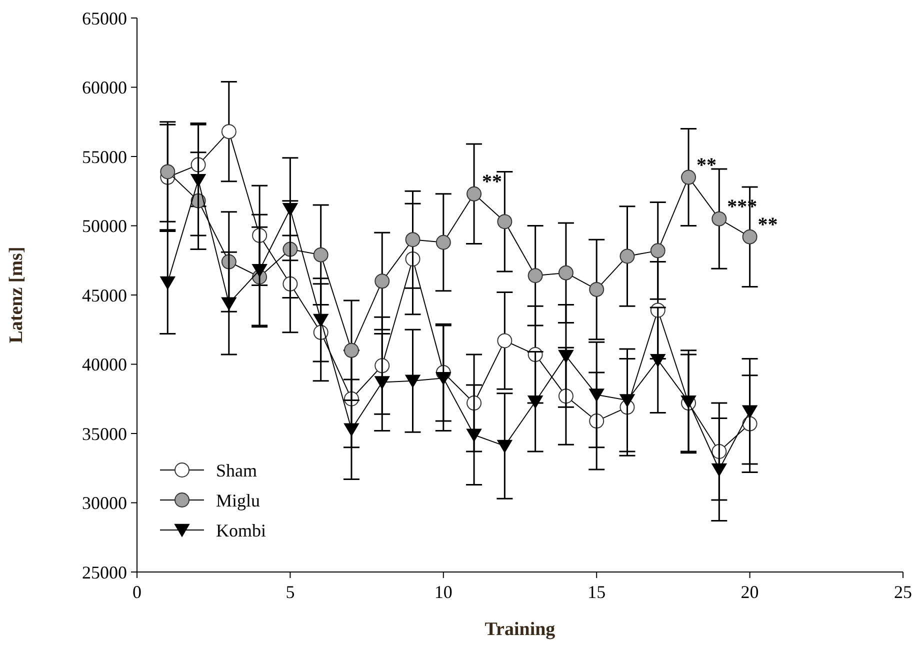 The image size is (917, 651). What do you see at coordinates (903, 592) in the screenshot?
I see `x-tick-label: 25` at bounding box center [903, 592].